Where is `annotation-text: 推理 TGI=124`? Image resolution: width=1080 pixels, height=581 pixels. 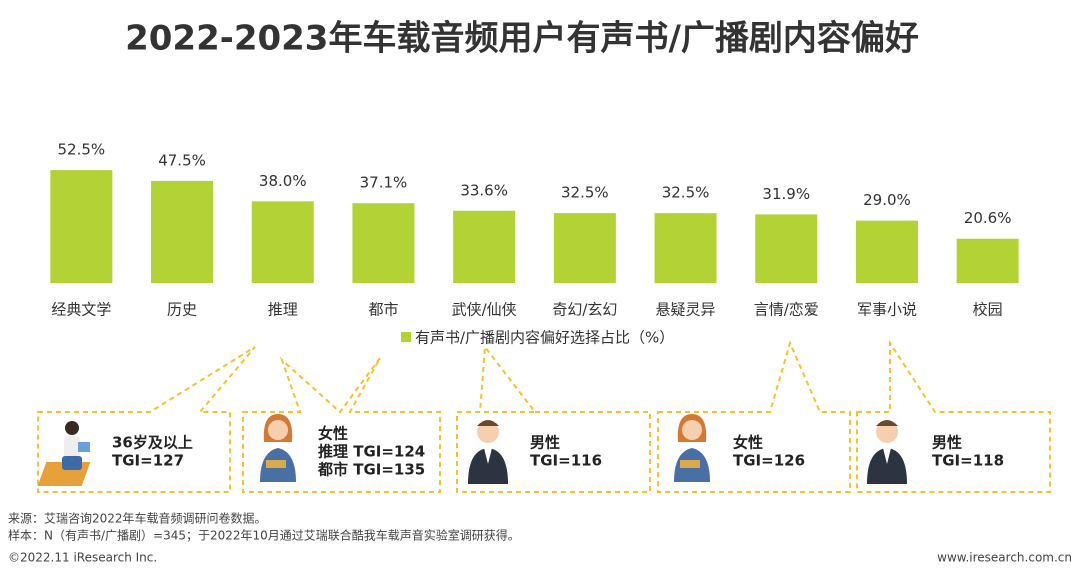
annotation-text: 推理 TGI=124 is located at coordinates (371, 452).